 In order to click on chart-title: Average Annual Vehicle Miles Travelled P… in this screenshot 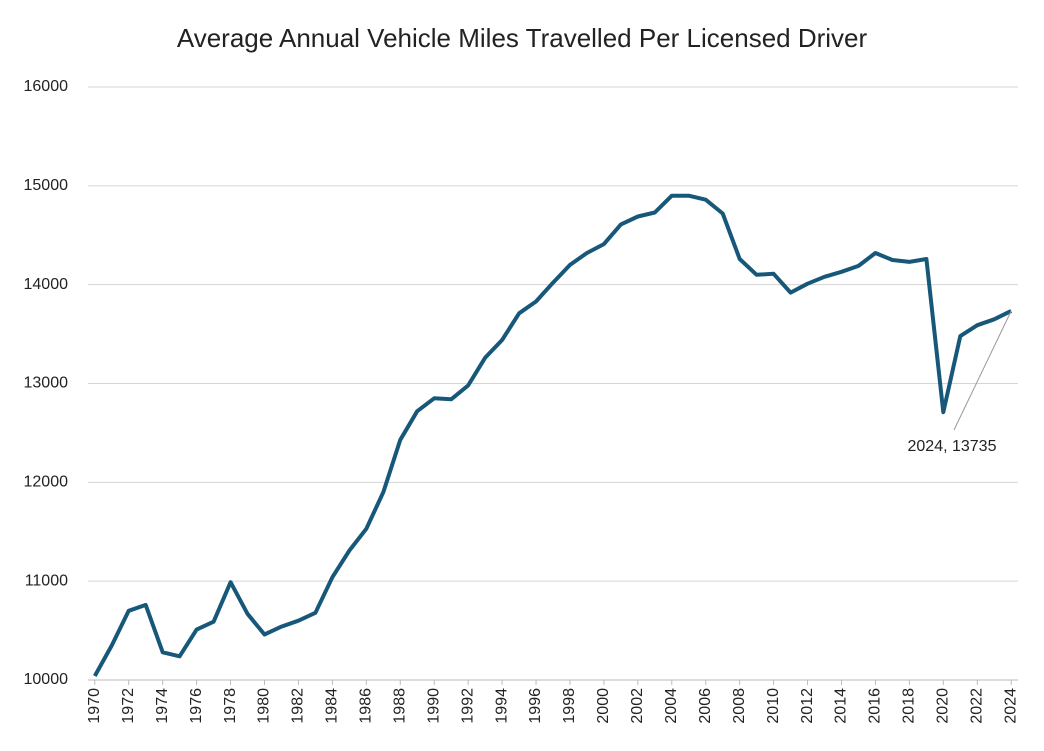, I will do `click(522, 38)`.